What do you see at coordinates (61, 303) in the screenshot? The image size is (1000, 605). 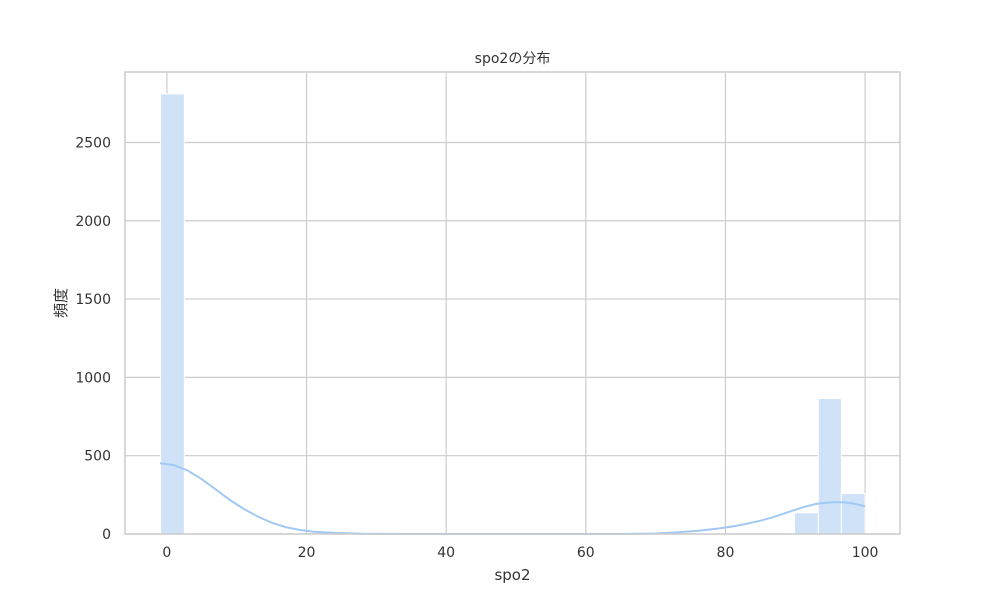 I see `y-axis-title: 頻度` at bounding box center [61, 303].